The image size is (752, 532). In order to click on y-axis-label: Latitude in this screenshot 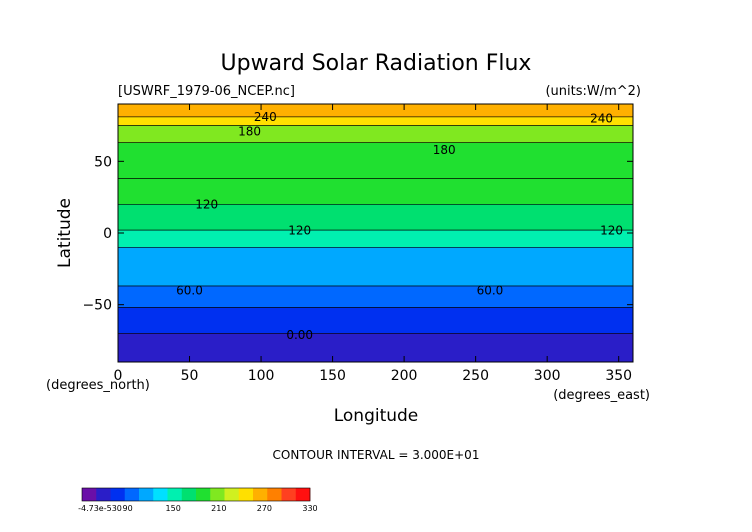, I will do `click(65, 233)`.